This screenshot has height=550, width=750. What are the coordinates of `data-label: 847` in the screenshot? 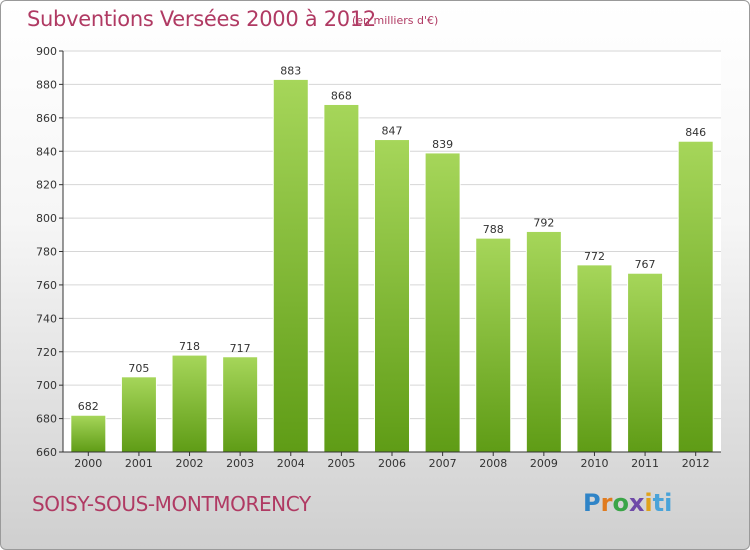 It's located at (392, 131).